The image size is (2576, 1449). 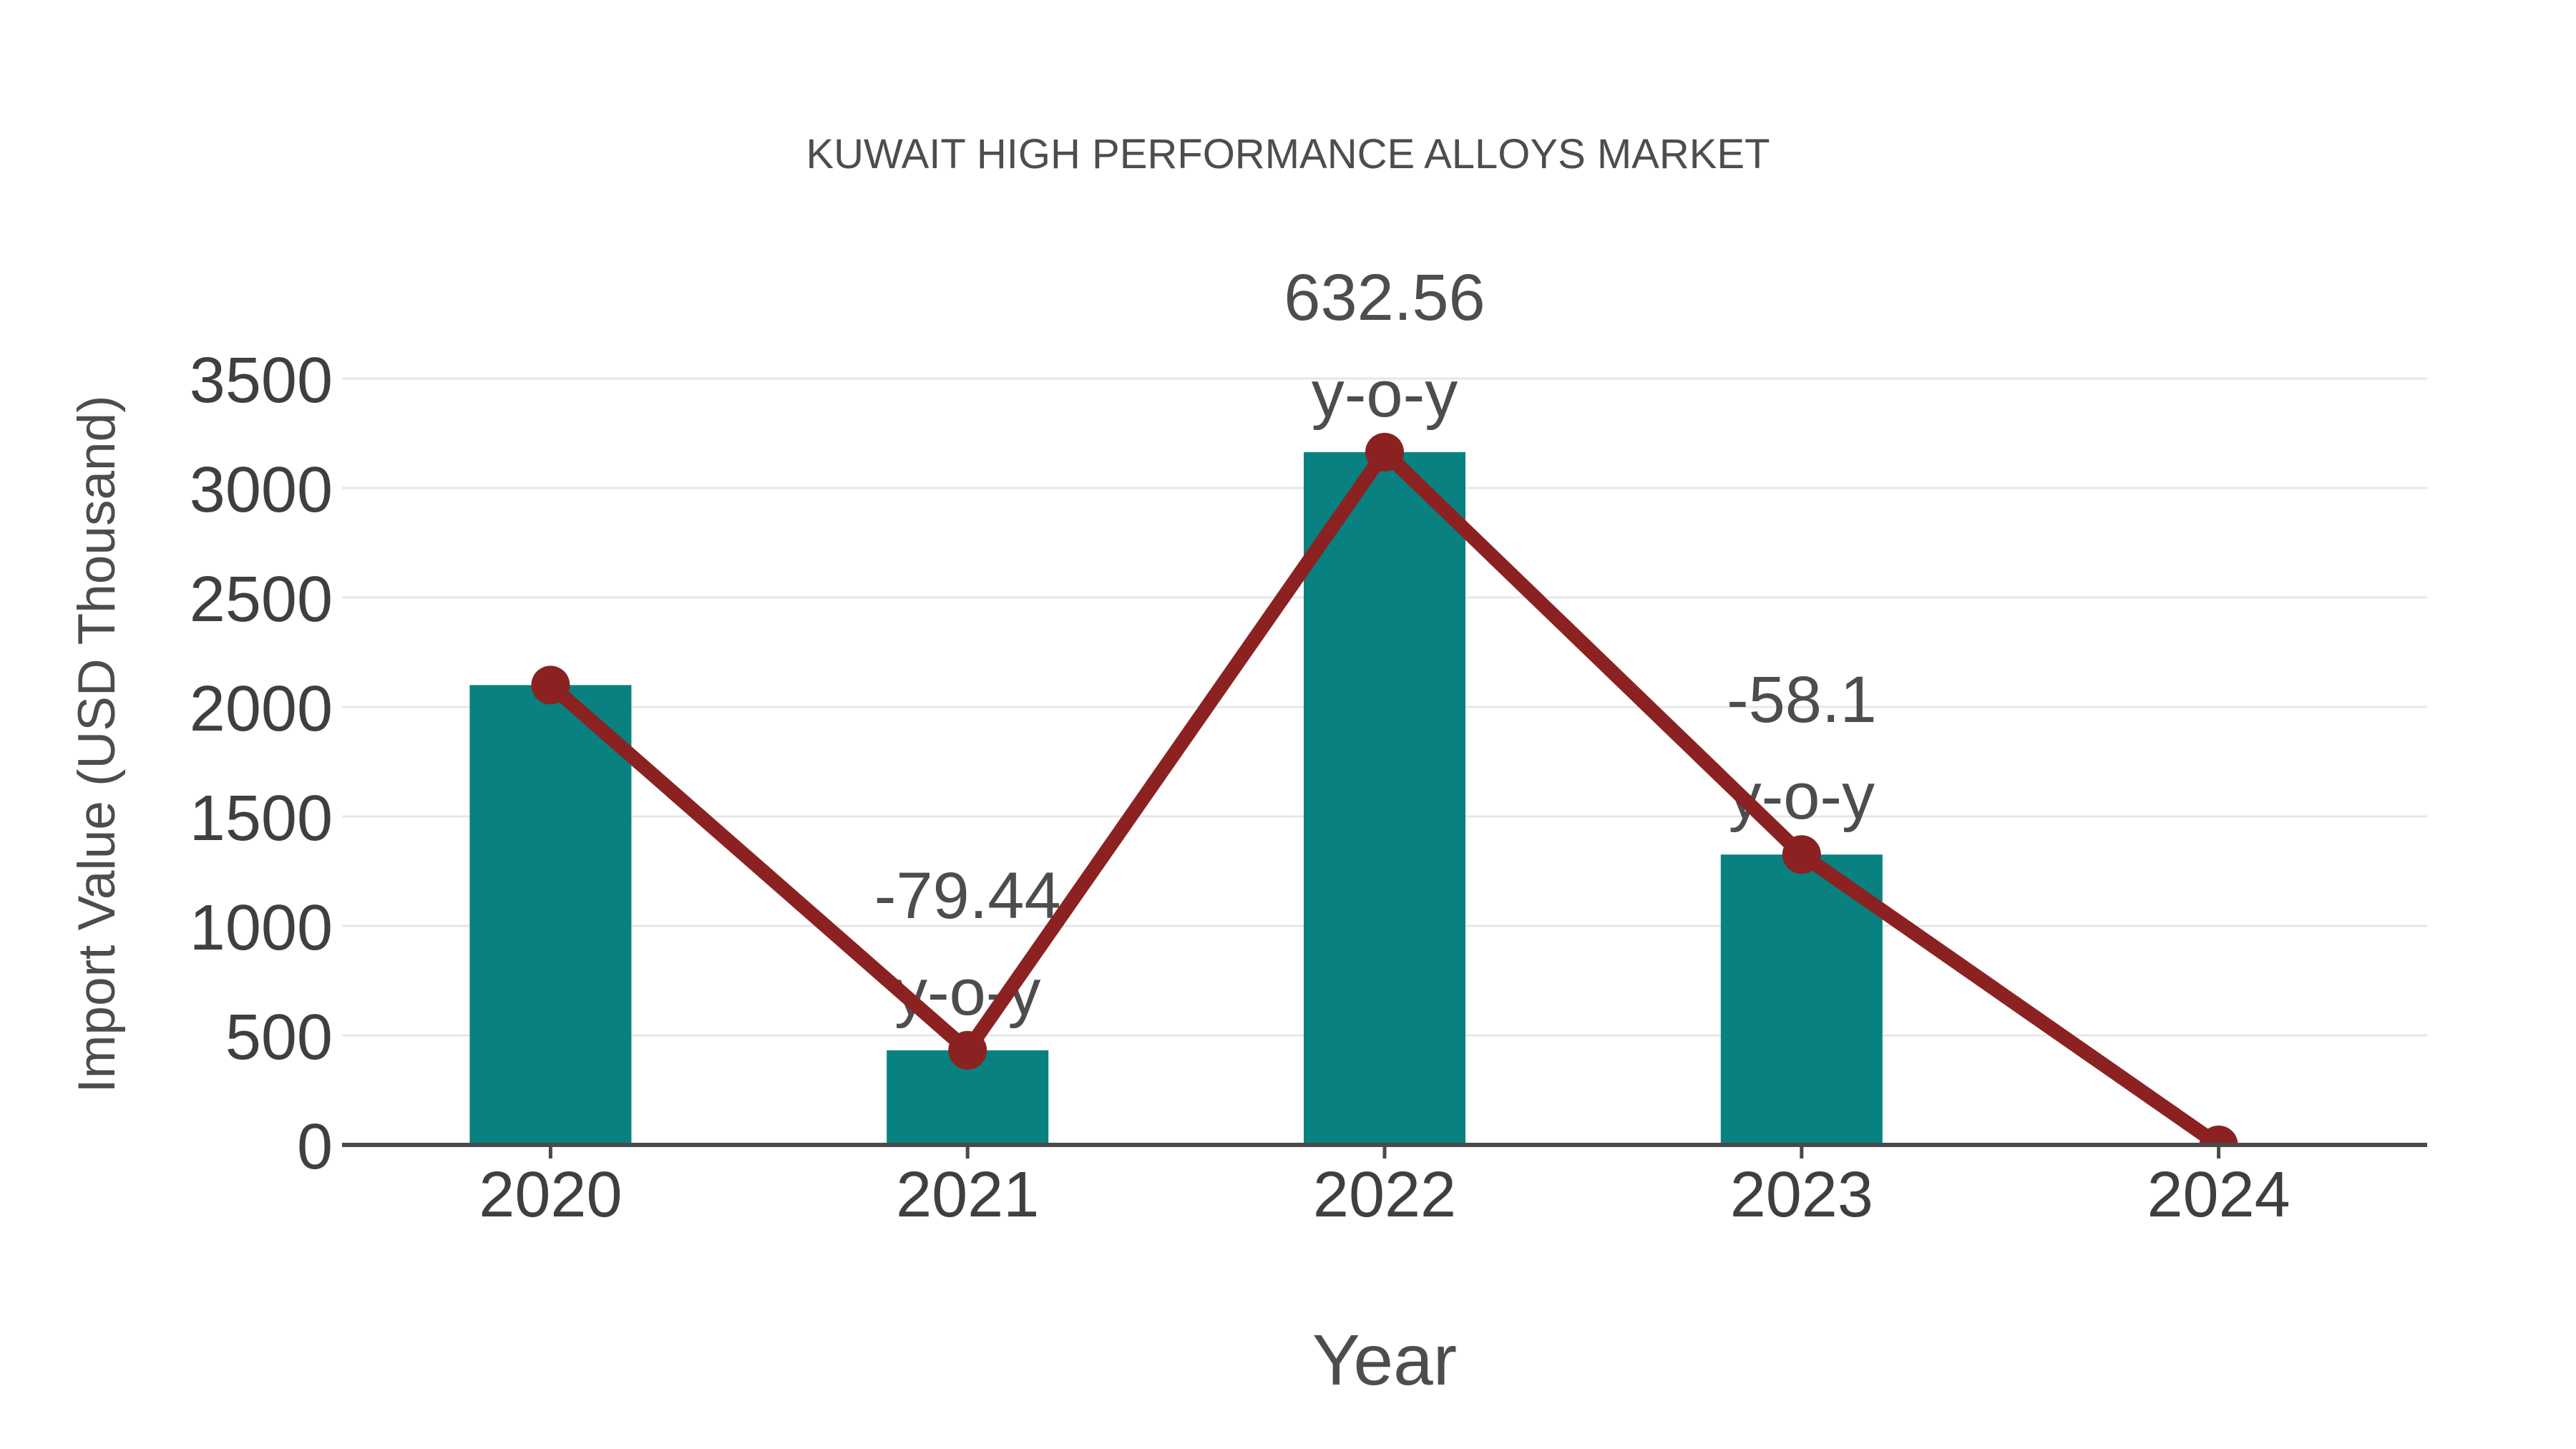 I want to click on annotation-2021-value: -79.44, so click(x=967, y=895).